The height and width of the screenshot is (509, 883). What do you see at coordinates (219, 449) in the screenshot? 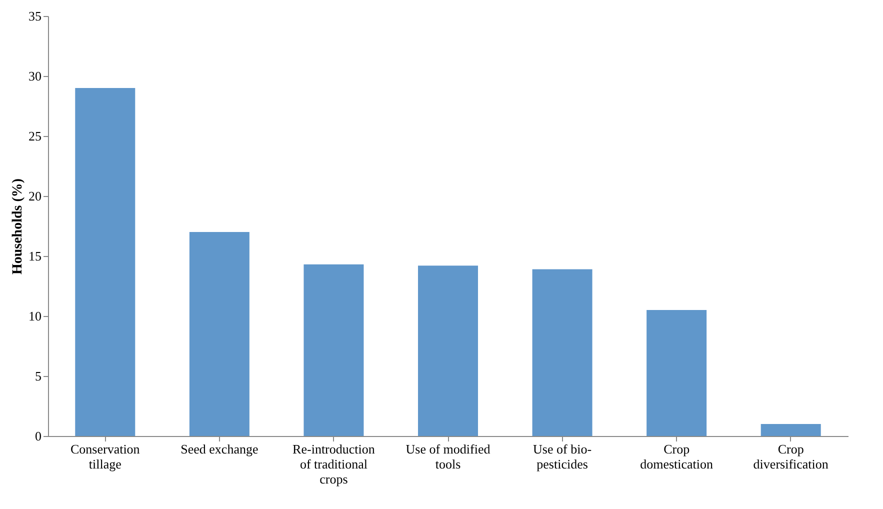
I see `x-tick-label: Seed exchange` at bounding box center [219, 449].